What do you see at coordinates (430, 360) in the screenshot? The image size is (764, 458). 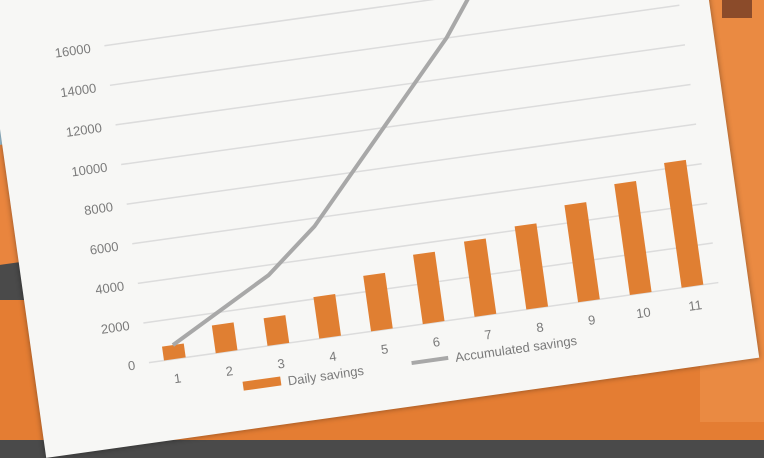 I see `legend-accumulated-savings-swatch` at bounding box center [430, 360].